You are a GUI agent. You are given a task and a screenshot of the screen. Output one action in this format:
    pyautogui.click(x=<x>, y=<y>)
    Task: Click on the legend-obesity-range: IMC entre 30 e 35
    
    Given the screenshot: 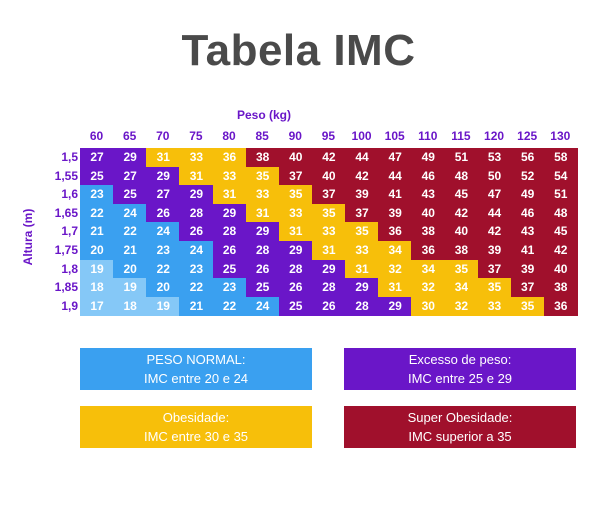 What is the action you would take?
    pyautogui.click(x=196, y=436)
    